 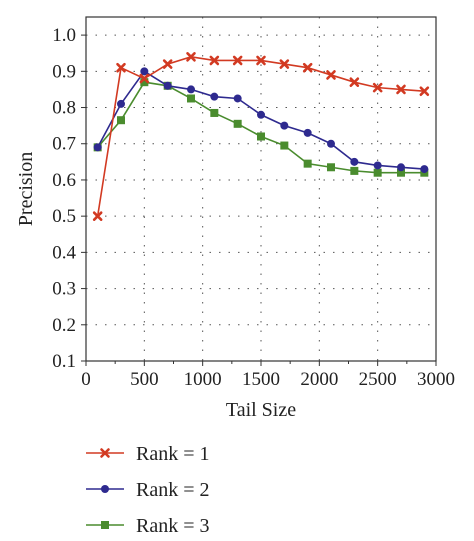 I want to click on legend: Rank = 1 Rank = 2 Rank = 3, so click(x=148, y=490).